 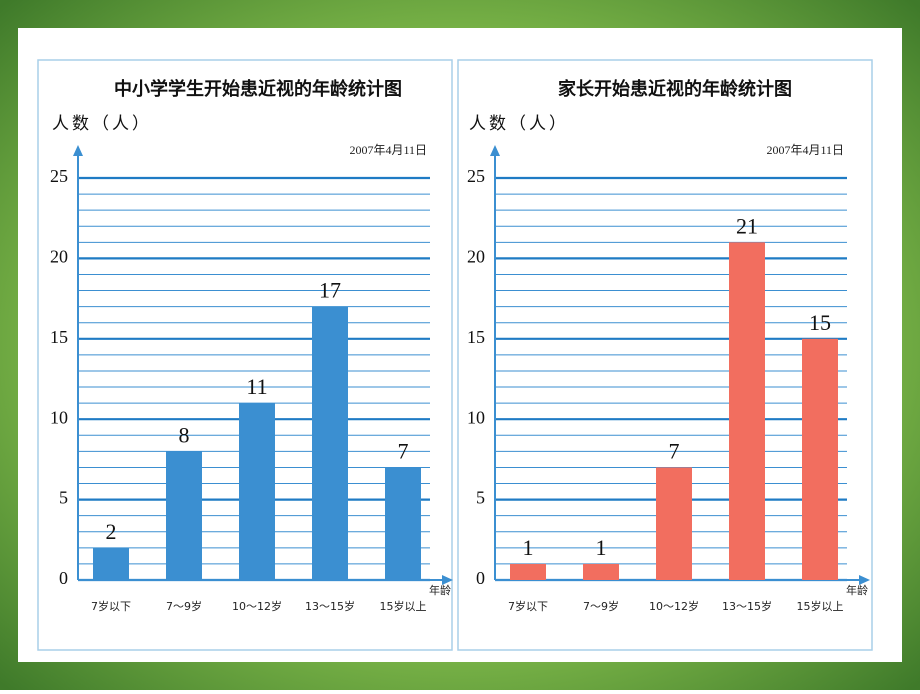 What do you see at coordinates (111, 531) in the screenshot?
I see `value-label: 2` at bounding box center [111, 531].